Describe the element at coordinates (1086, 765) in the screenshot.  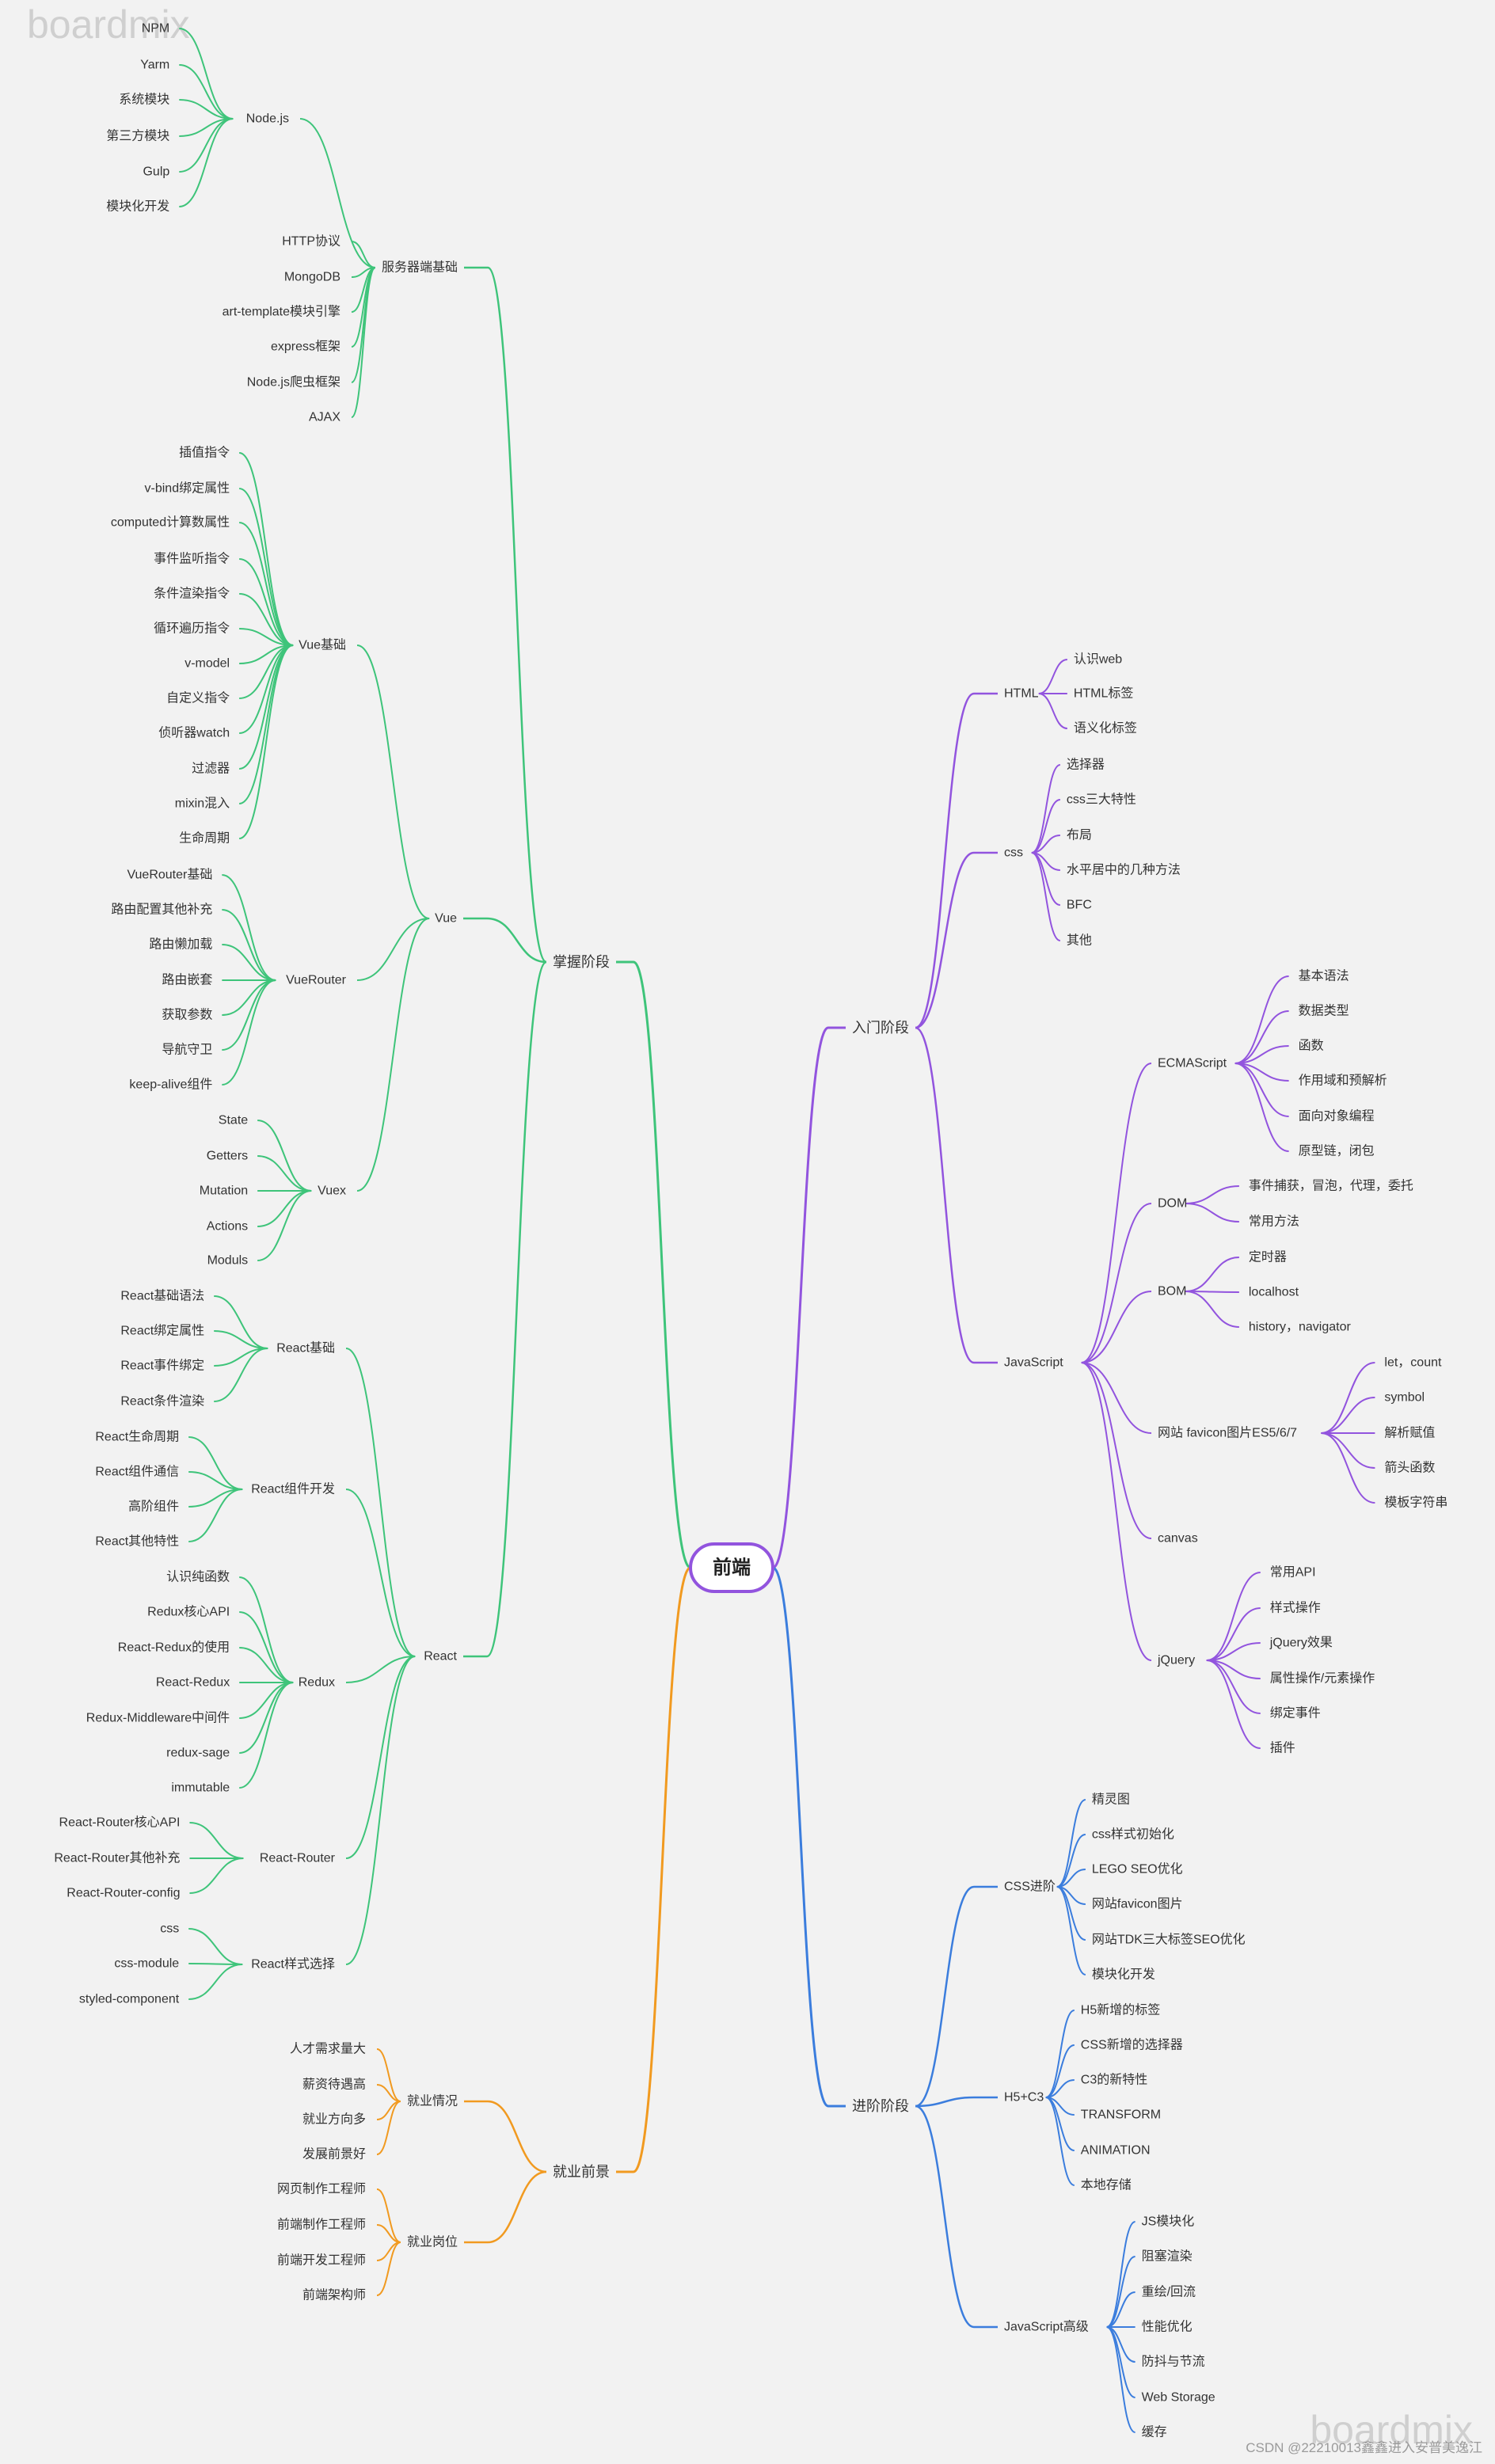
I see `node-label-cn: 选择器` at that location.